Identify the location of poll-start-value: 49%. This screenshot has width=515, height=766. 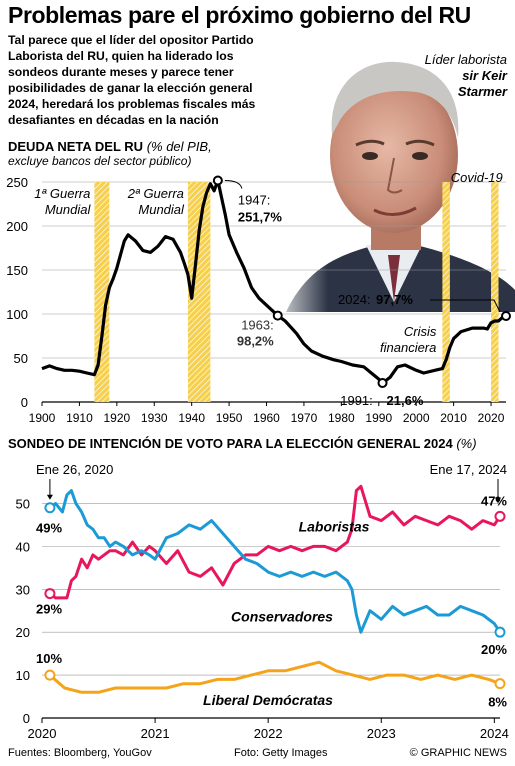
(49, 528).